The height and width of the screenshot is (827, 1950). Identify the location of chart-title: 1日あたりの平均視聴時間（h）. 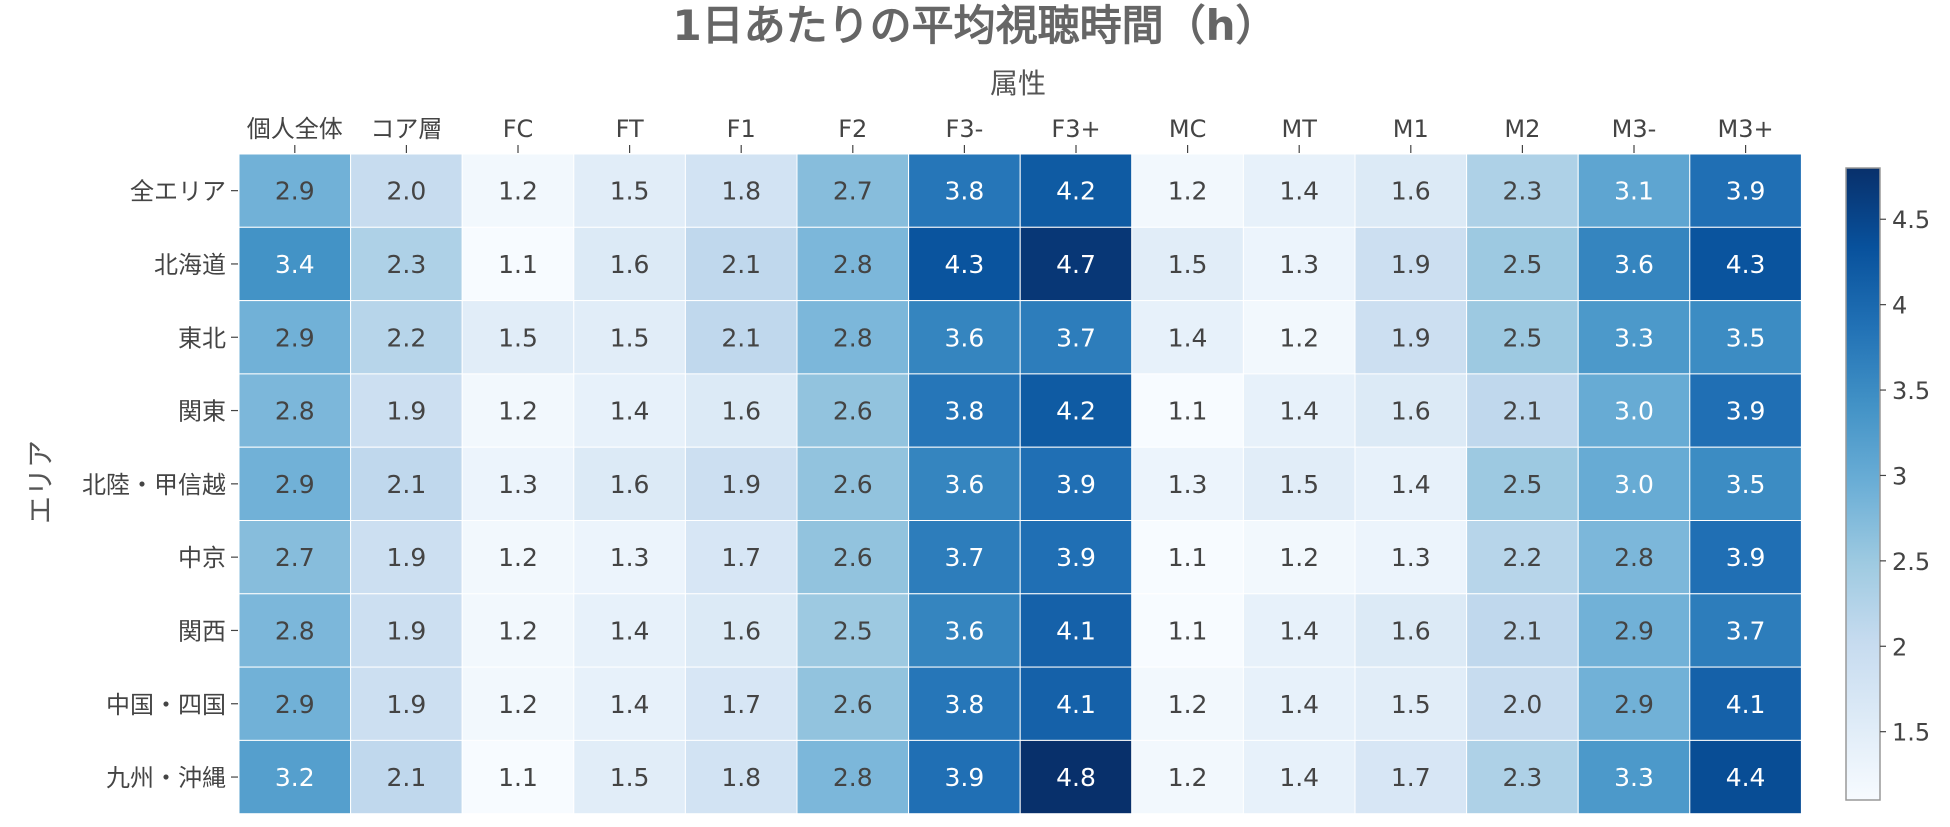
(974, 25).